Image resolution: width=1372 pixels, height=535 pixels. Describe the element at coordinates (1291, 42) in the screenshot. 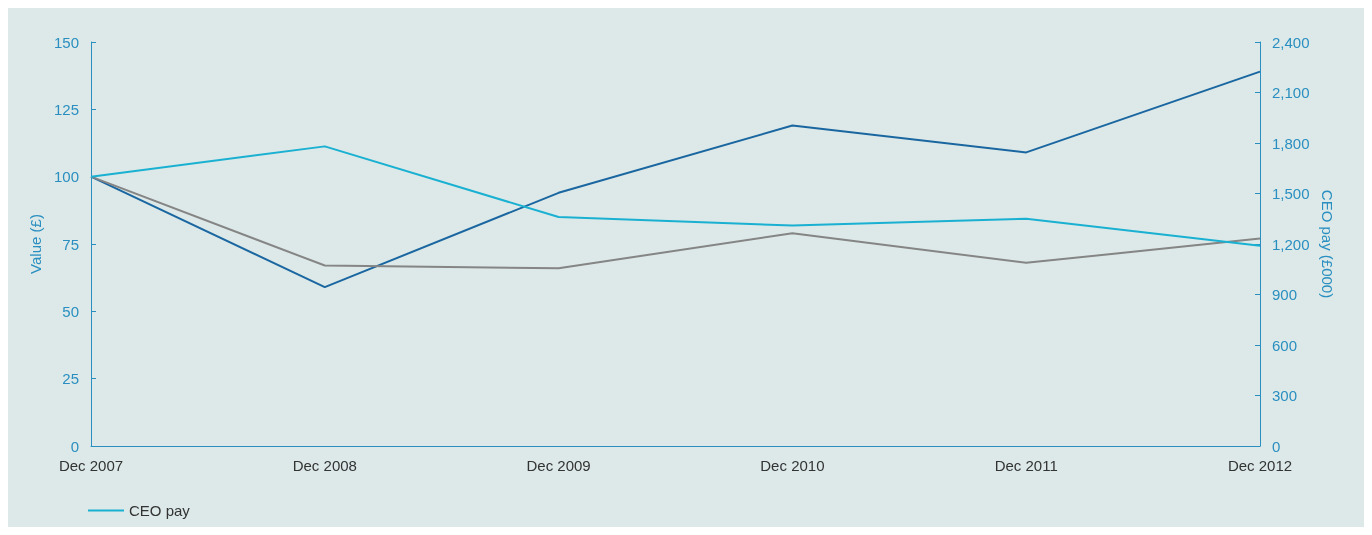

I see `y2-tick-label: 2,400` at that location.